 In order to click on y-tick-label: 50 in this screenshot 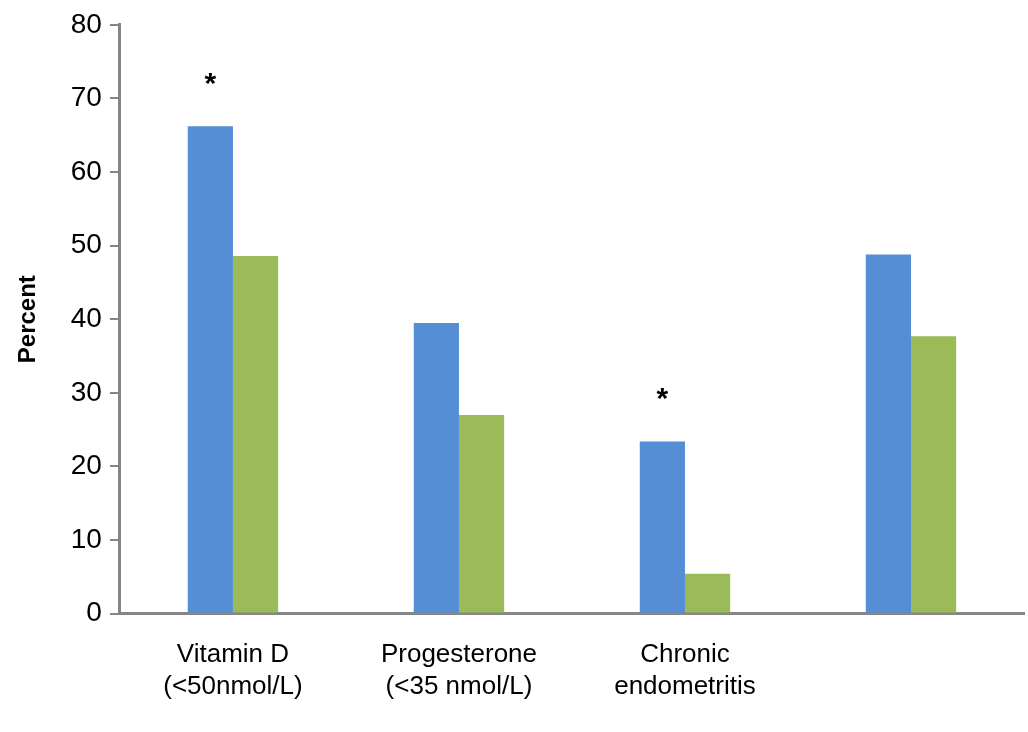, I will do `click(86, 244)`.